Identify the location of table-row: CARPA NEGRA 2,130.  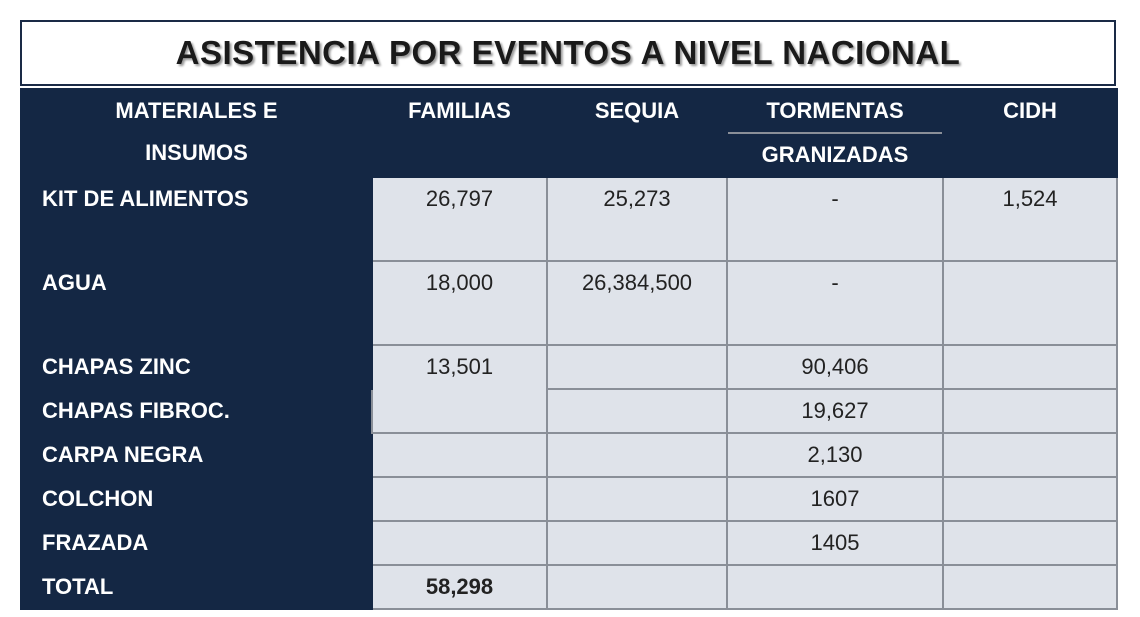
(569, 455).